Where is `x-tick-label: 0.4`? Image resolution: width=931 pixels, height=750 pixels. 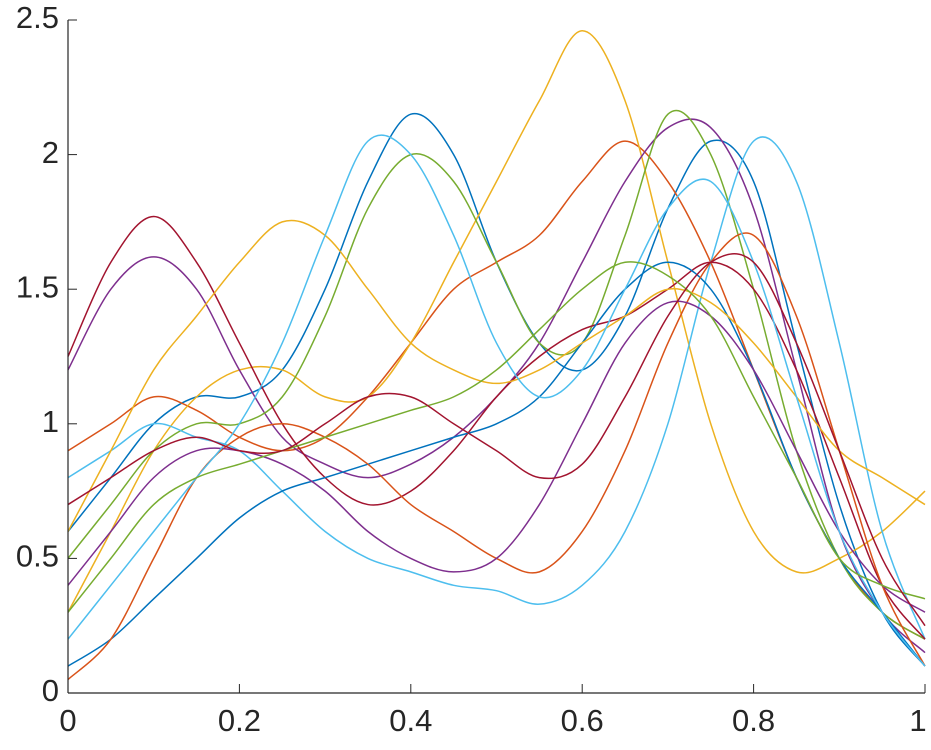 x-tick-label: 0.4 is located at coordinates (410, 720).